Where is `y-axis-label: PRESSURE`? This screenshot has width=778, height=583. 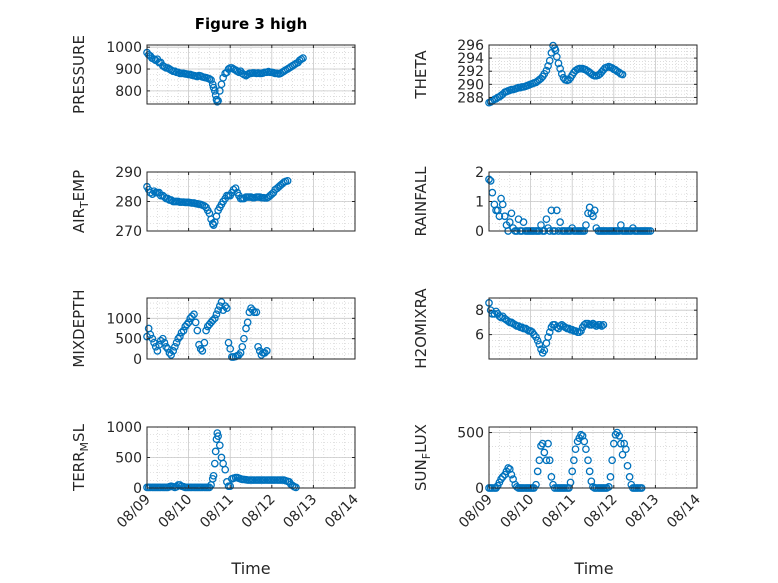 y-axis-label: PRESSURE is located at coordinates (79, 74).